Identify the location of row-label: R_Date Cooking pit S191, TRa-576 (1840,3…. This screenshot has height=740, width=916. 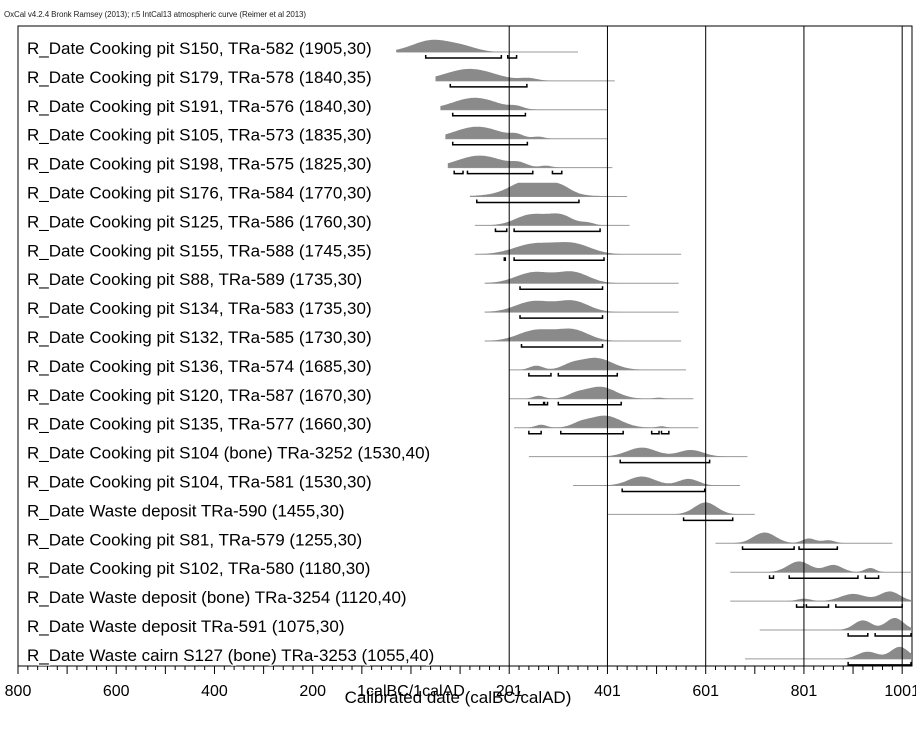
(199, 106).